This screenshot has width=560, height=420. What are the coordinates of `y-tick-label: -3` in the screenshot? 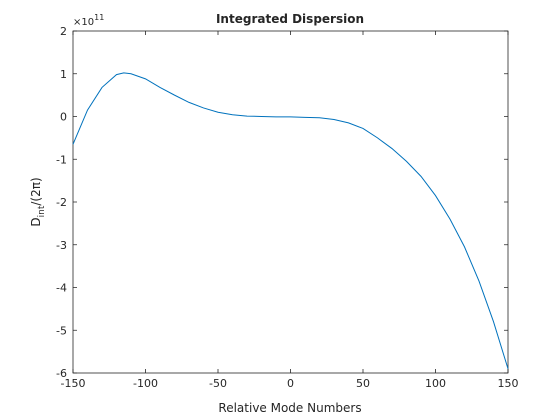 It's located at (61, 245).